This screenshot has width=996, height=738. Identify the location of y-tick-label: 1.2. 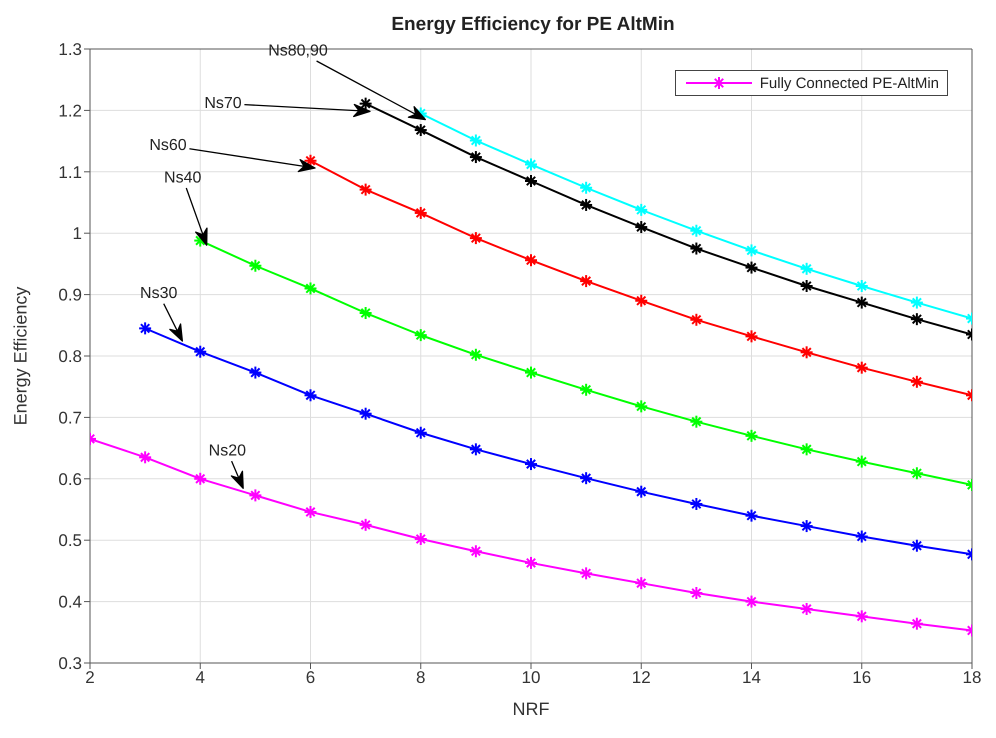
(70, 110).